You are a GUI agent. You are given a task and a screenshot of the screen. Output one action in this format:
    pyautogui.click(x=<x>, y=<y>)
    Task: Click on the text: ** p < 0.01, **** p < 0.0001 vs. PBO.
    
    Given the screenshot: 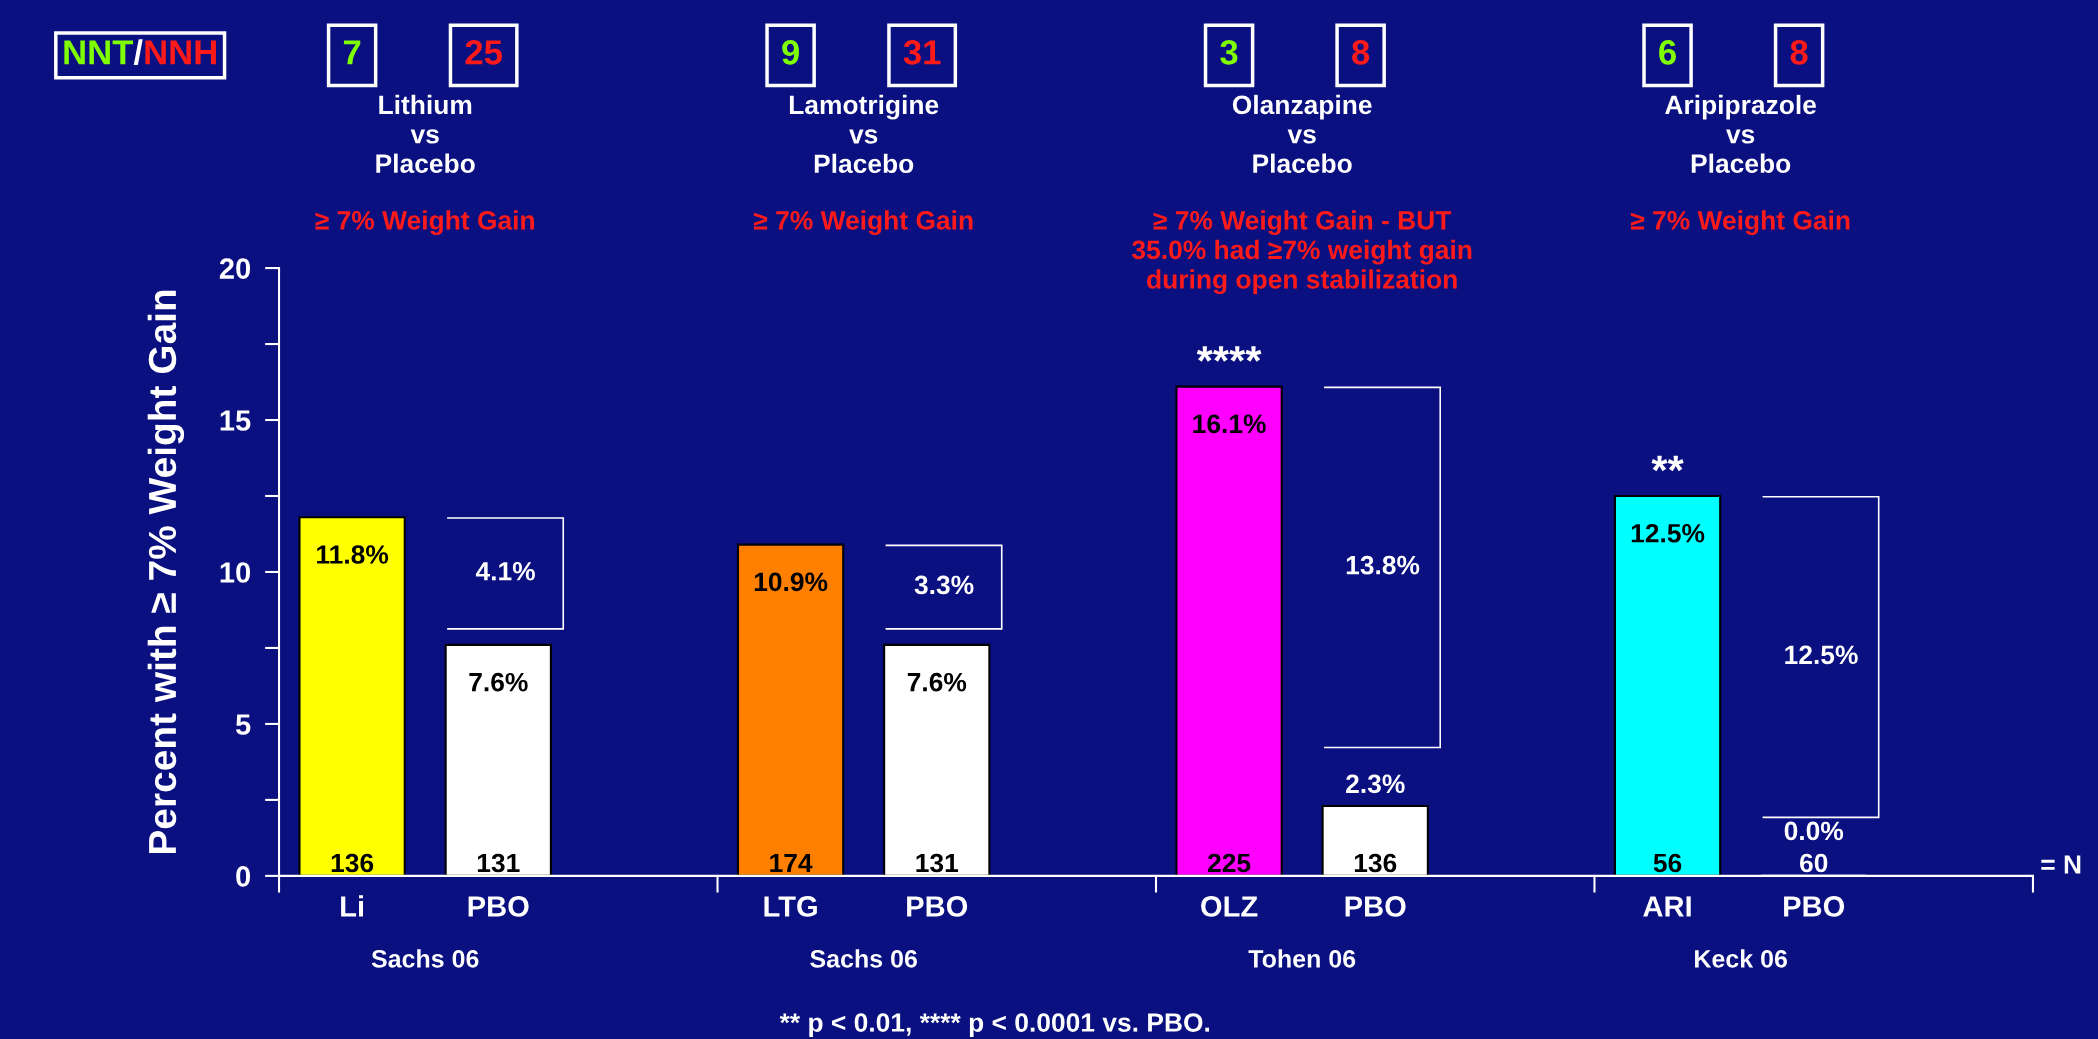 What is the action you would take?
    pyautogui.click(x=994, y=1025)
    